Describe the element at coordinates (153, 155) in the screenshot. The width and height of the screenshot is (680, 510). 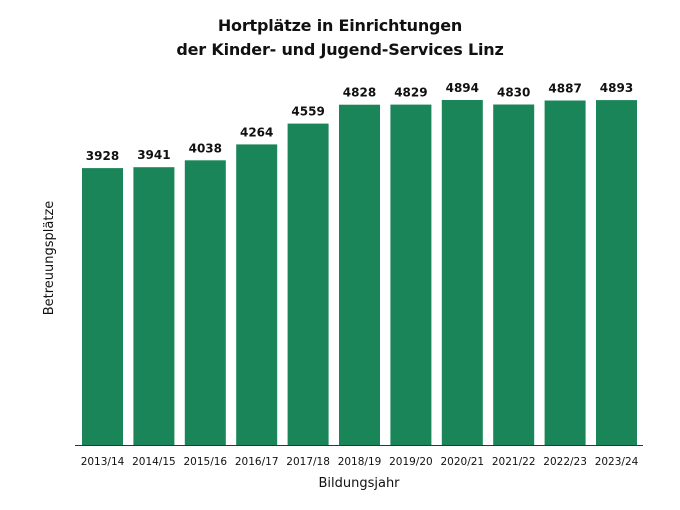
I see `value-label-2014-15: 3941` at that location.